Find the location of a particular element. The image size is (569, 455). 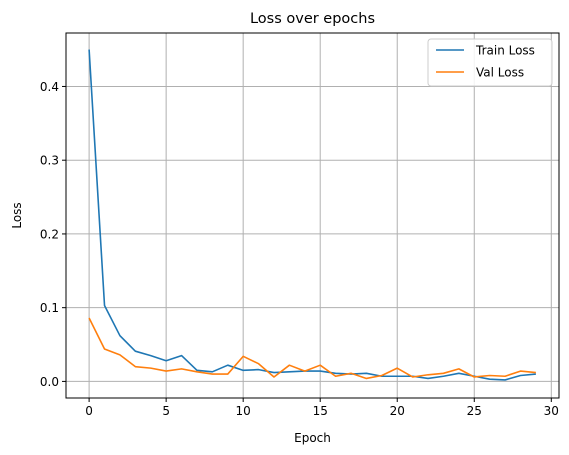

y-axis-label: Loss is located at coordinates (17, 215).